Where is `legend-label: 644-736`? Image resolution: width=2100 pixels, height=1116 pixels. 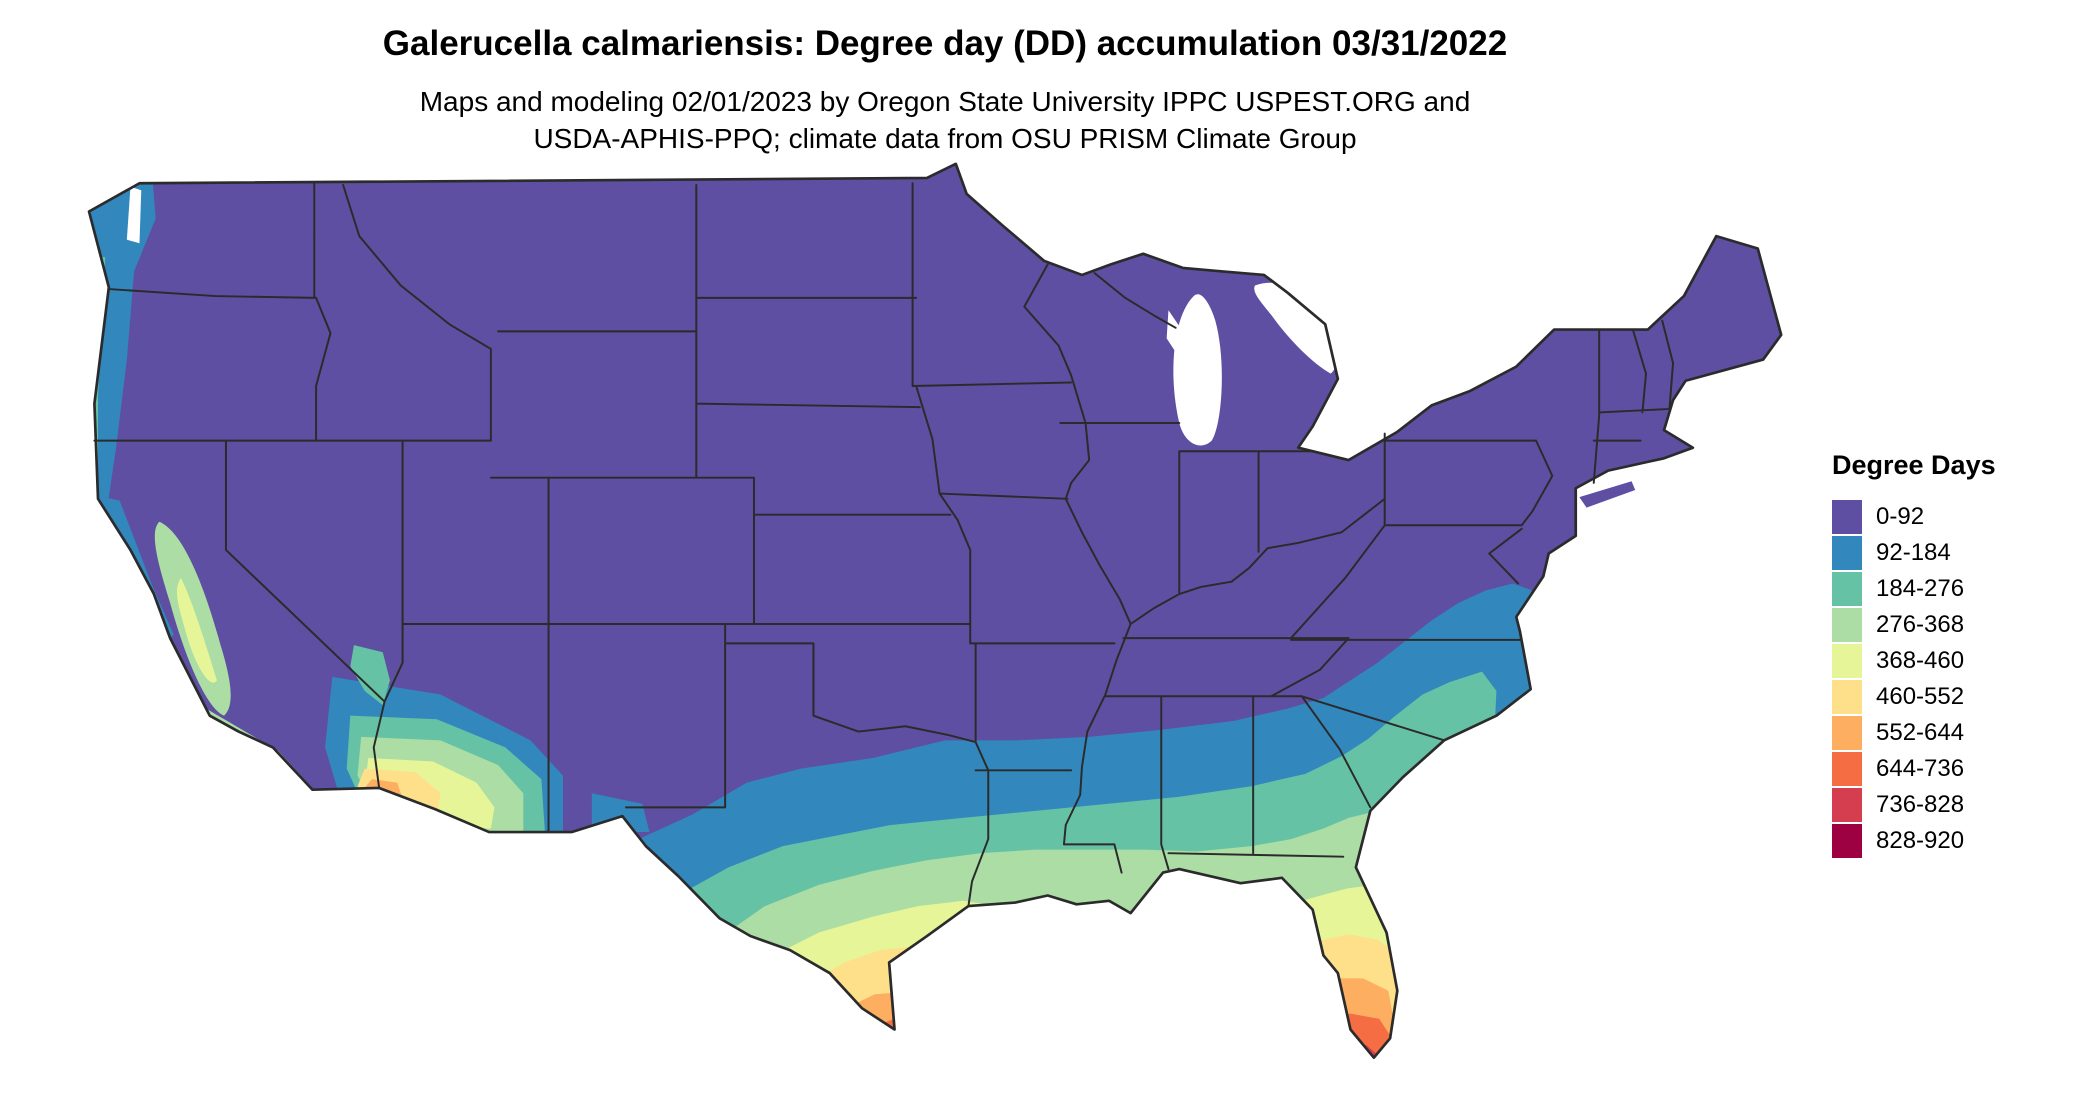
legend-label: 644-736 is located at coordinates (1920, 768).